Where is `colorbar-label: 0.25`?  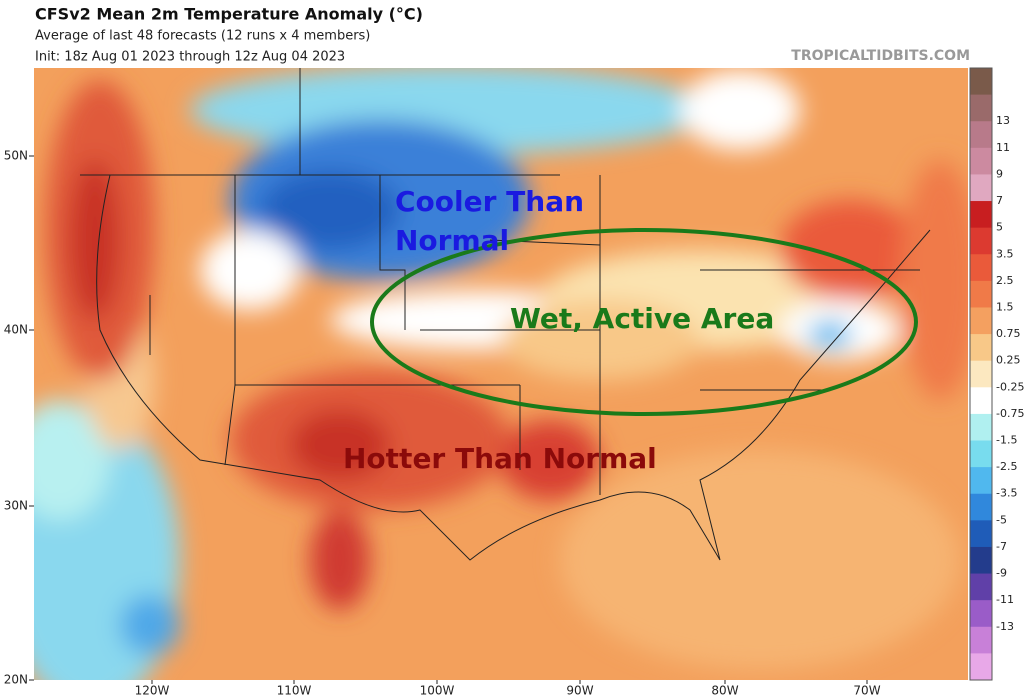 colorbar-label: 0.25 is located at coordinates (1008, 360).